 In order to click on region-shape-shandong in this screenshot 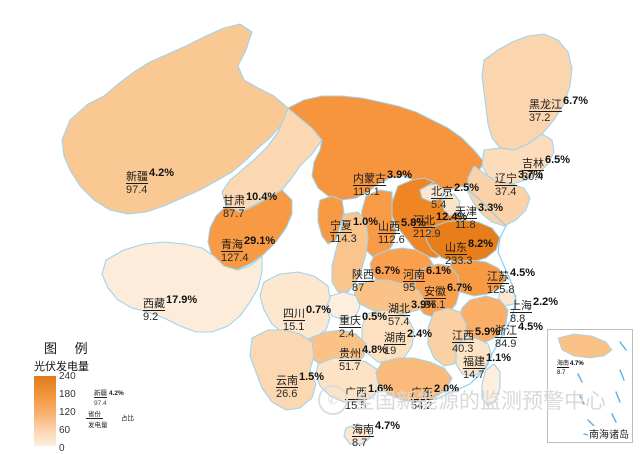, I will do `click(463, 241)`.